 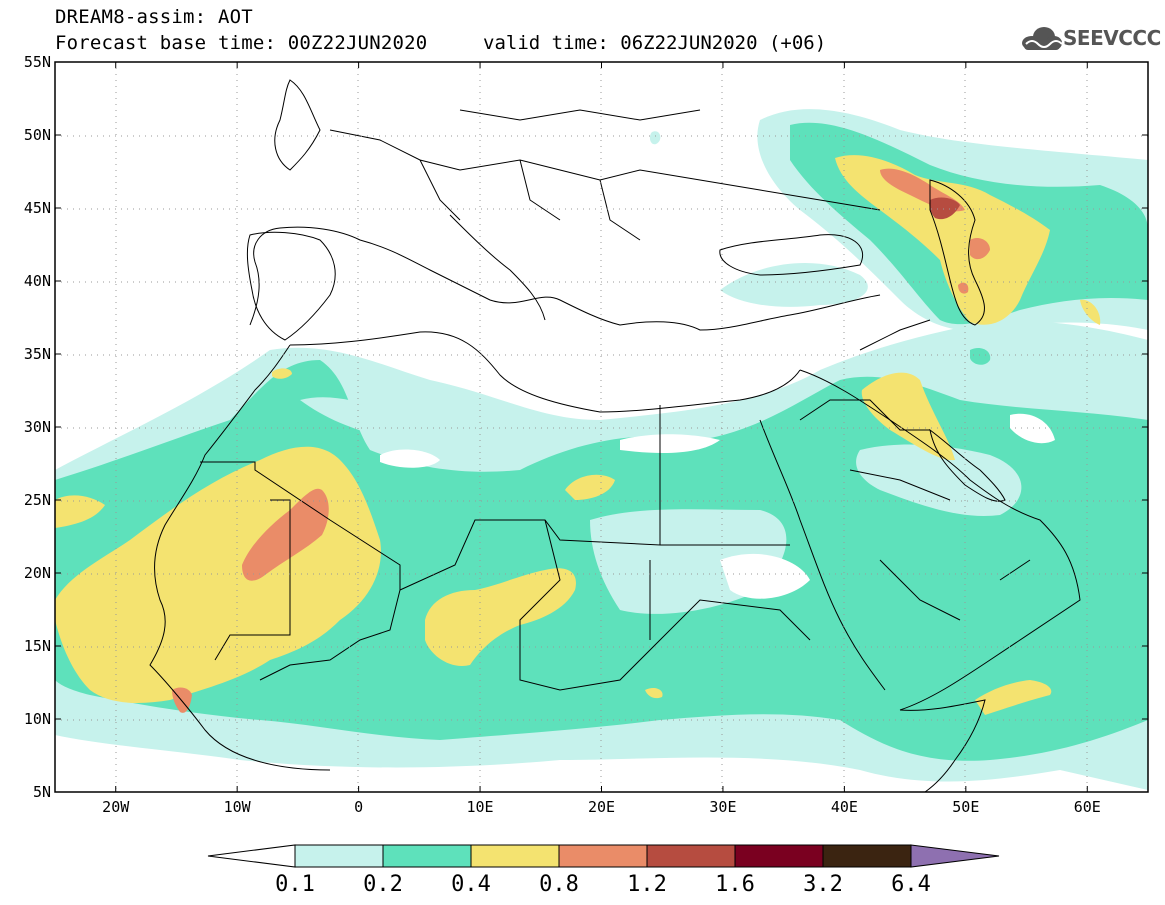 What do you see at coordinates (822, 555) in the screenshot?
I see `coastline-red-sea` at bounding box center [822, 555].